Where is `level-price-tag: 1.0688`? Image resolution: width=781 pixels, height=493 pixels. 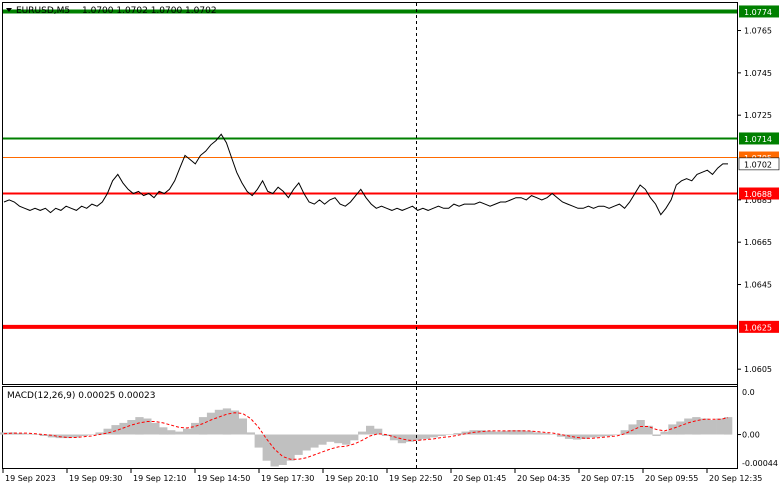
level-price-tag: 1.0688 is located at coordinates (759, 193).